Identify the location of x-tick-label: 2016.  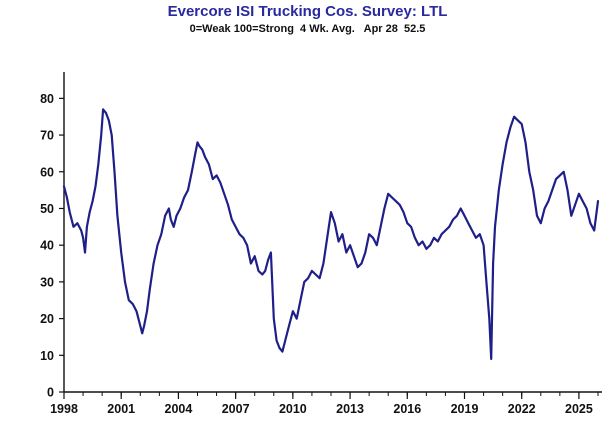
(407, 409).